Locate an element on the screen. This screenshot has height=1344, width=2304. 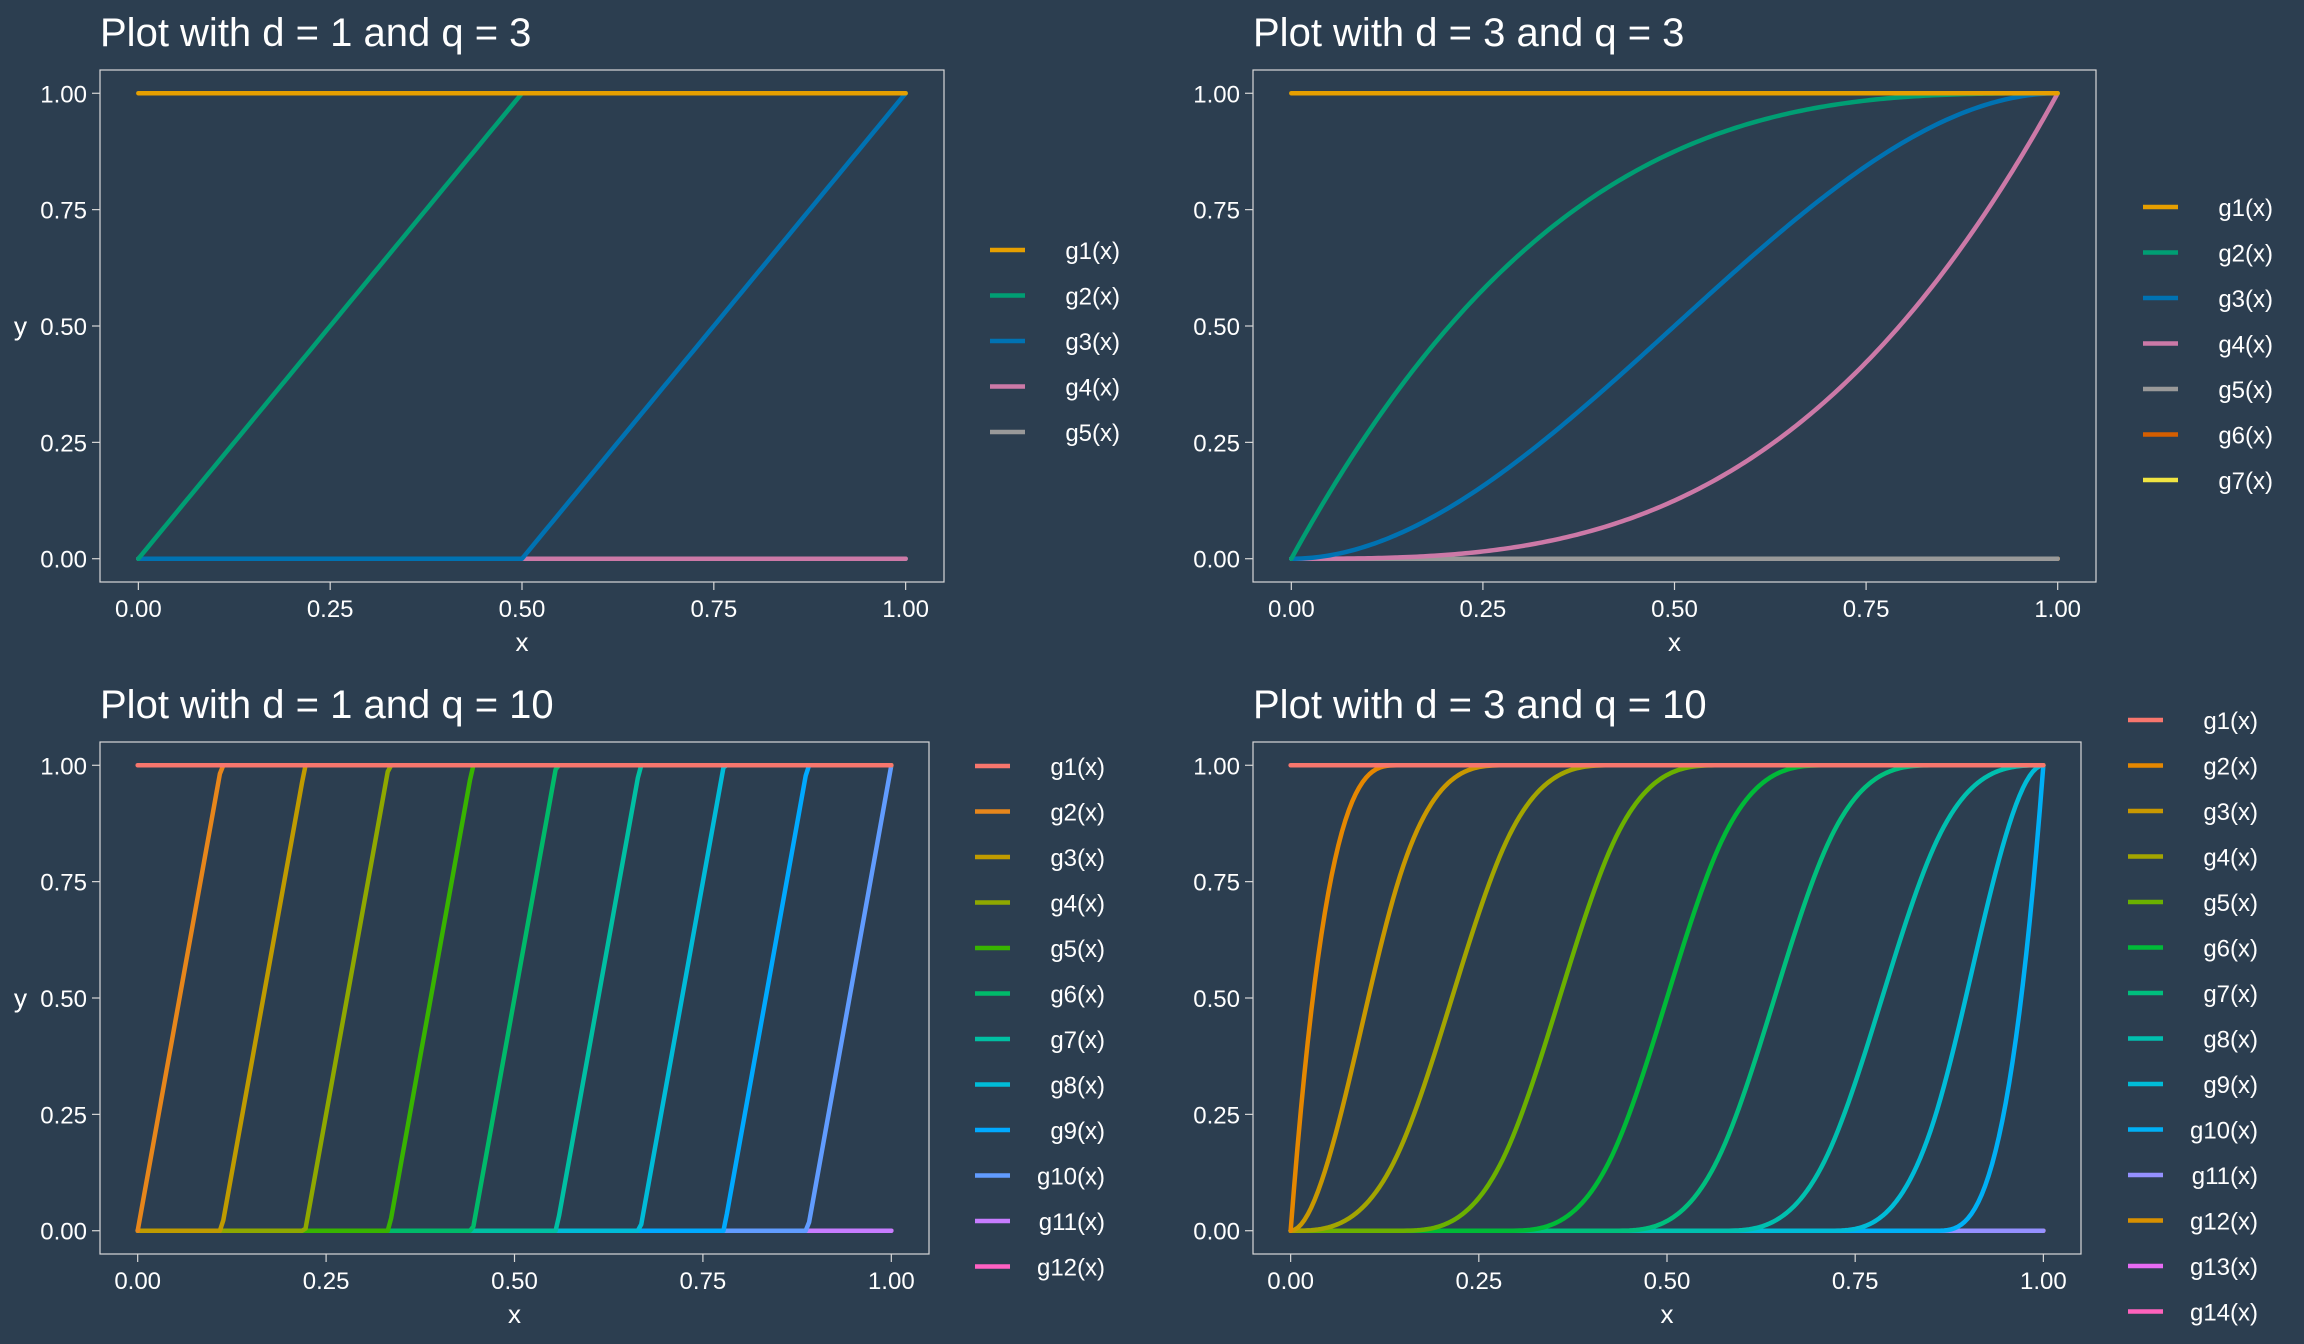
chart-title: Plot with d = 3 and q = 3 is located at coordinates (1468, 33).